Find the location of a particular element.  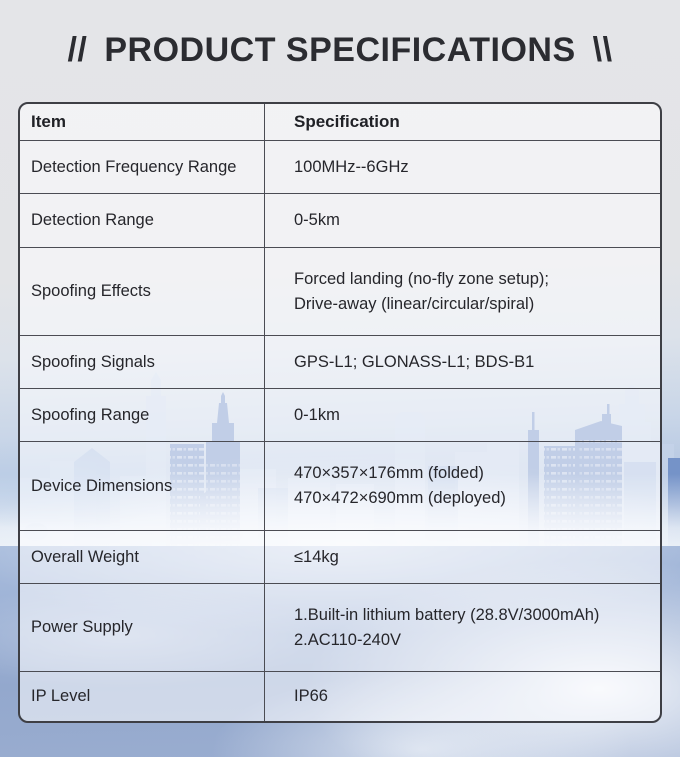

title-slash-right-icon: \\ is located at coordinates (602, 49).